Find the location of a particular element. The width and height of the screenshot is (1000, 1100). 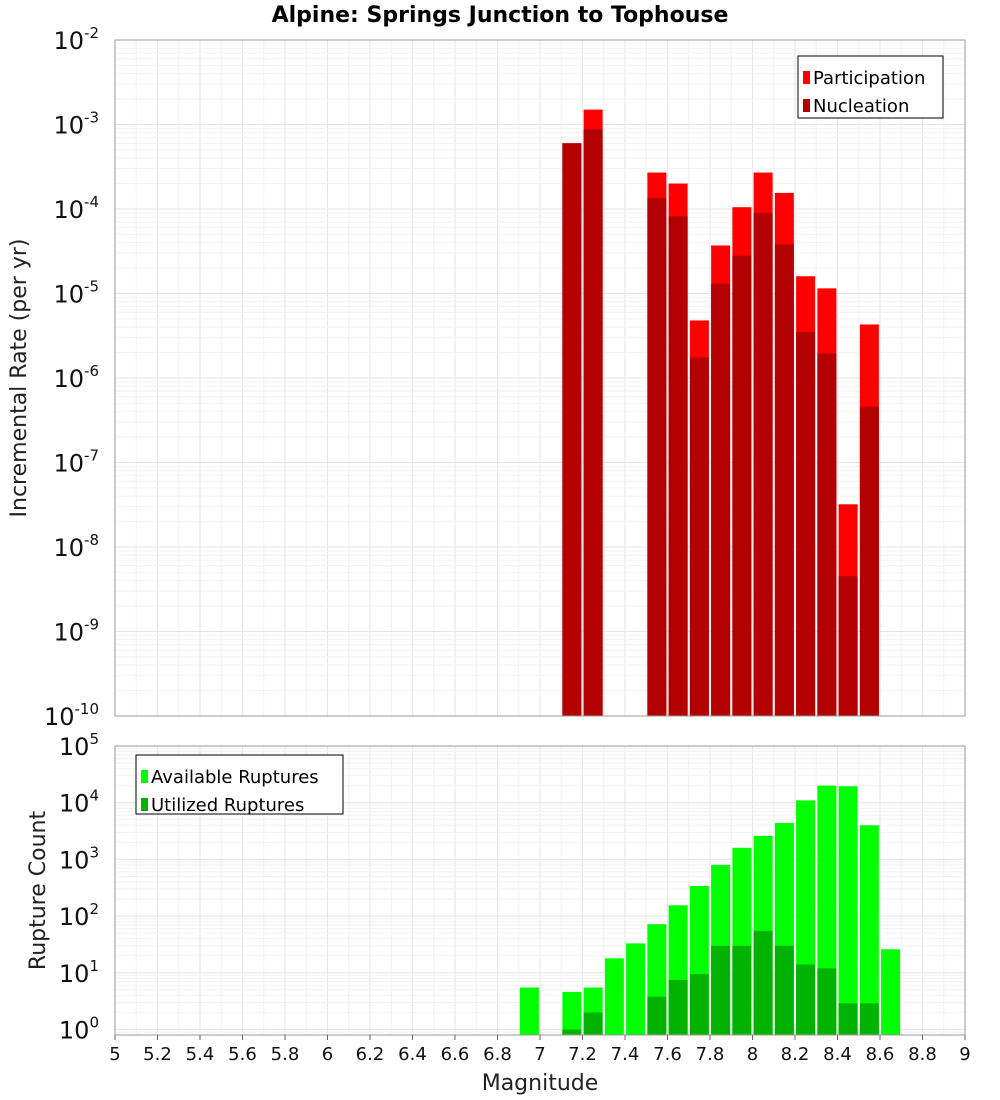

rates-legend: Participation Nucleation is located at coordinates (870, 87).